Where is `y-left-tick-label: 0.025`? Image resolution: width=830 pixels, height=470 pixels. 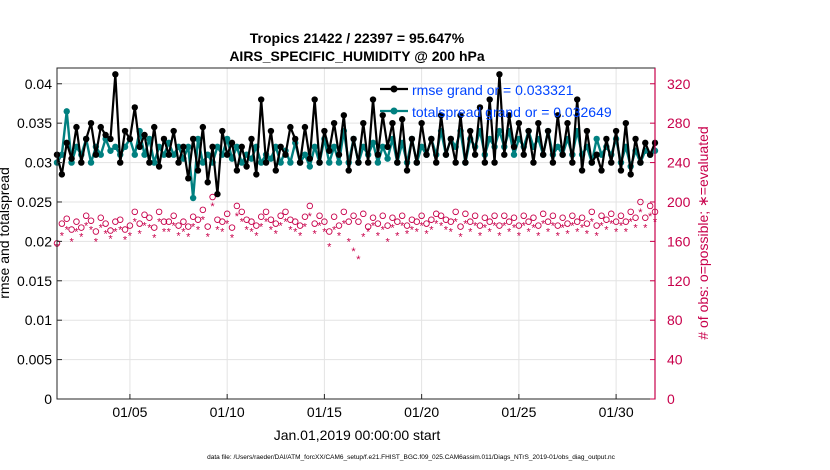 y-left-tick-label: 0.025 is located at coordinates (34, 202).